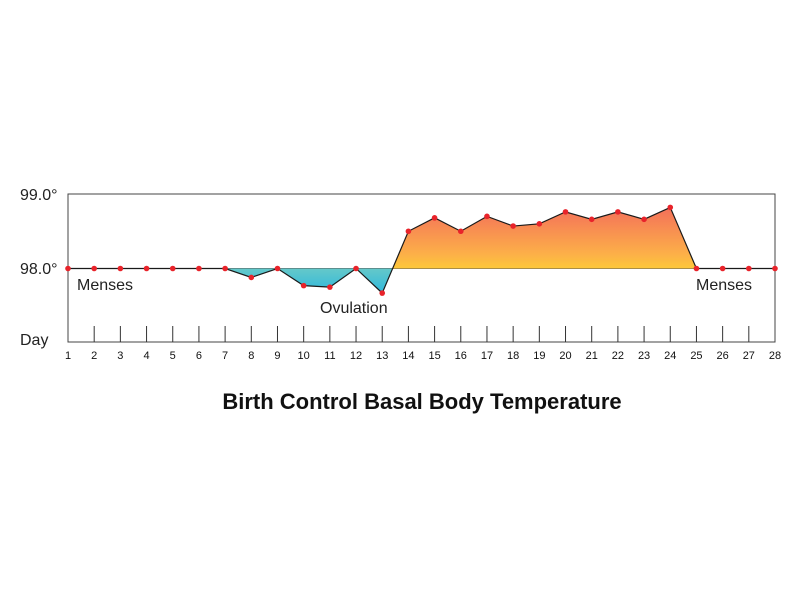 The image size is (800, 600). What do you see at coordinates (513, 356) in the screenshot?
I see `day-label-18: 18` at bounding box center [513, 356].